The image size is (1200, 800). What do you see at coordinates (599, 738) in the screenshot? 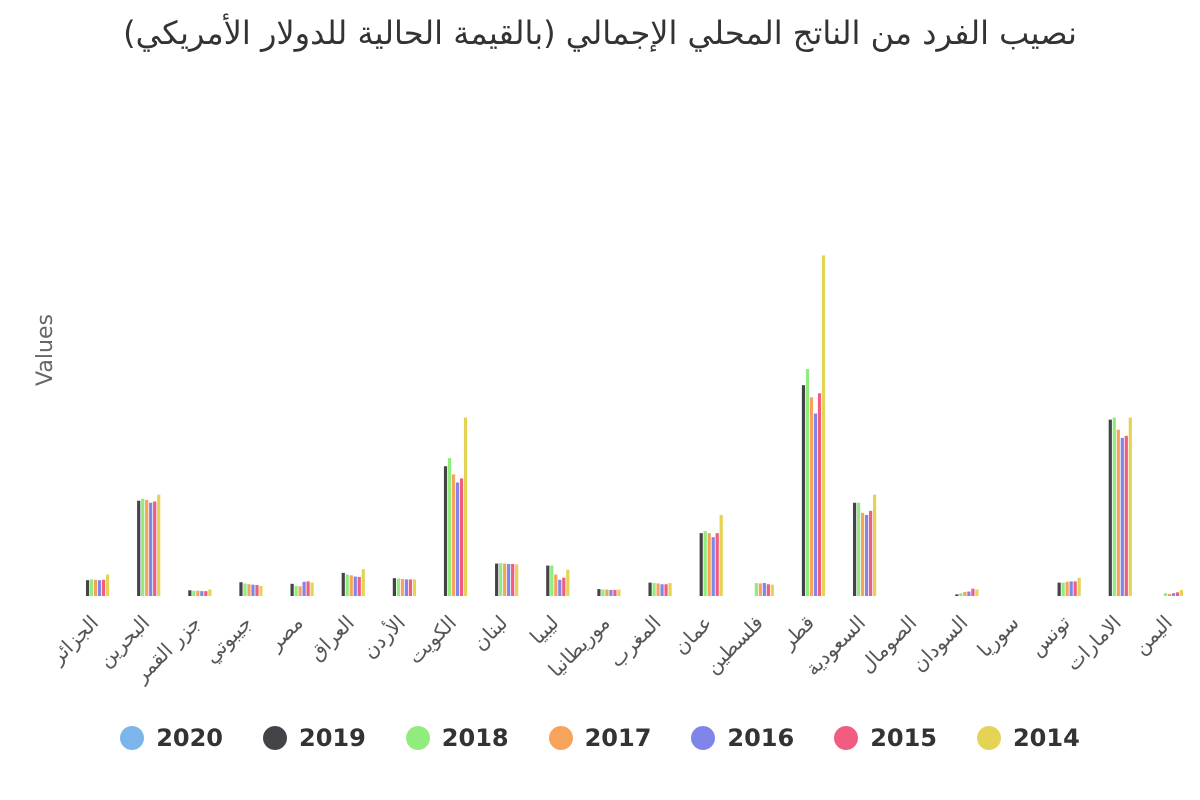
I see `legend-item-2017: 2017` at bounding box center [599, 738].